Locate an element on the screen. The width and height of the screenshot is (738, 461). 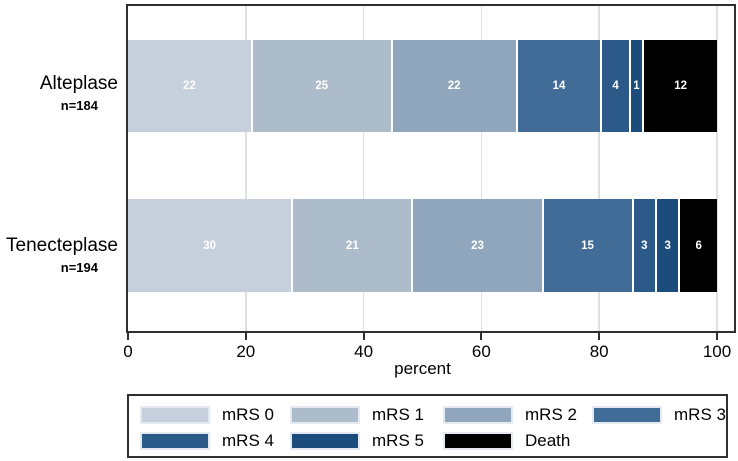
segment-tenecteplase-mrs-3: 15 is located at coordinates (587, 245).